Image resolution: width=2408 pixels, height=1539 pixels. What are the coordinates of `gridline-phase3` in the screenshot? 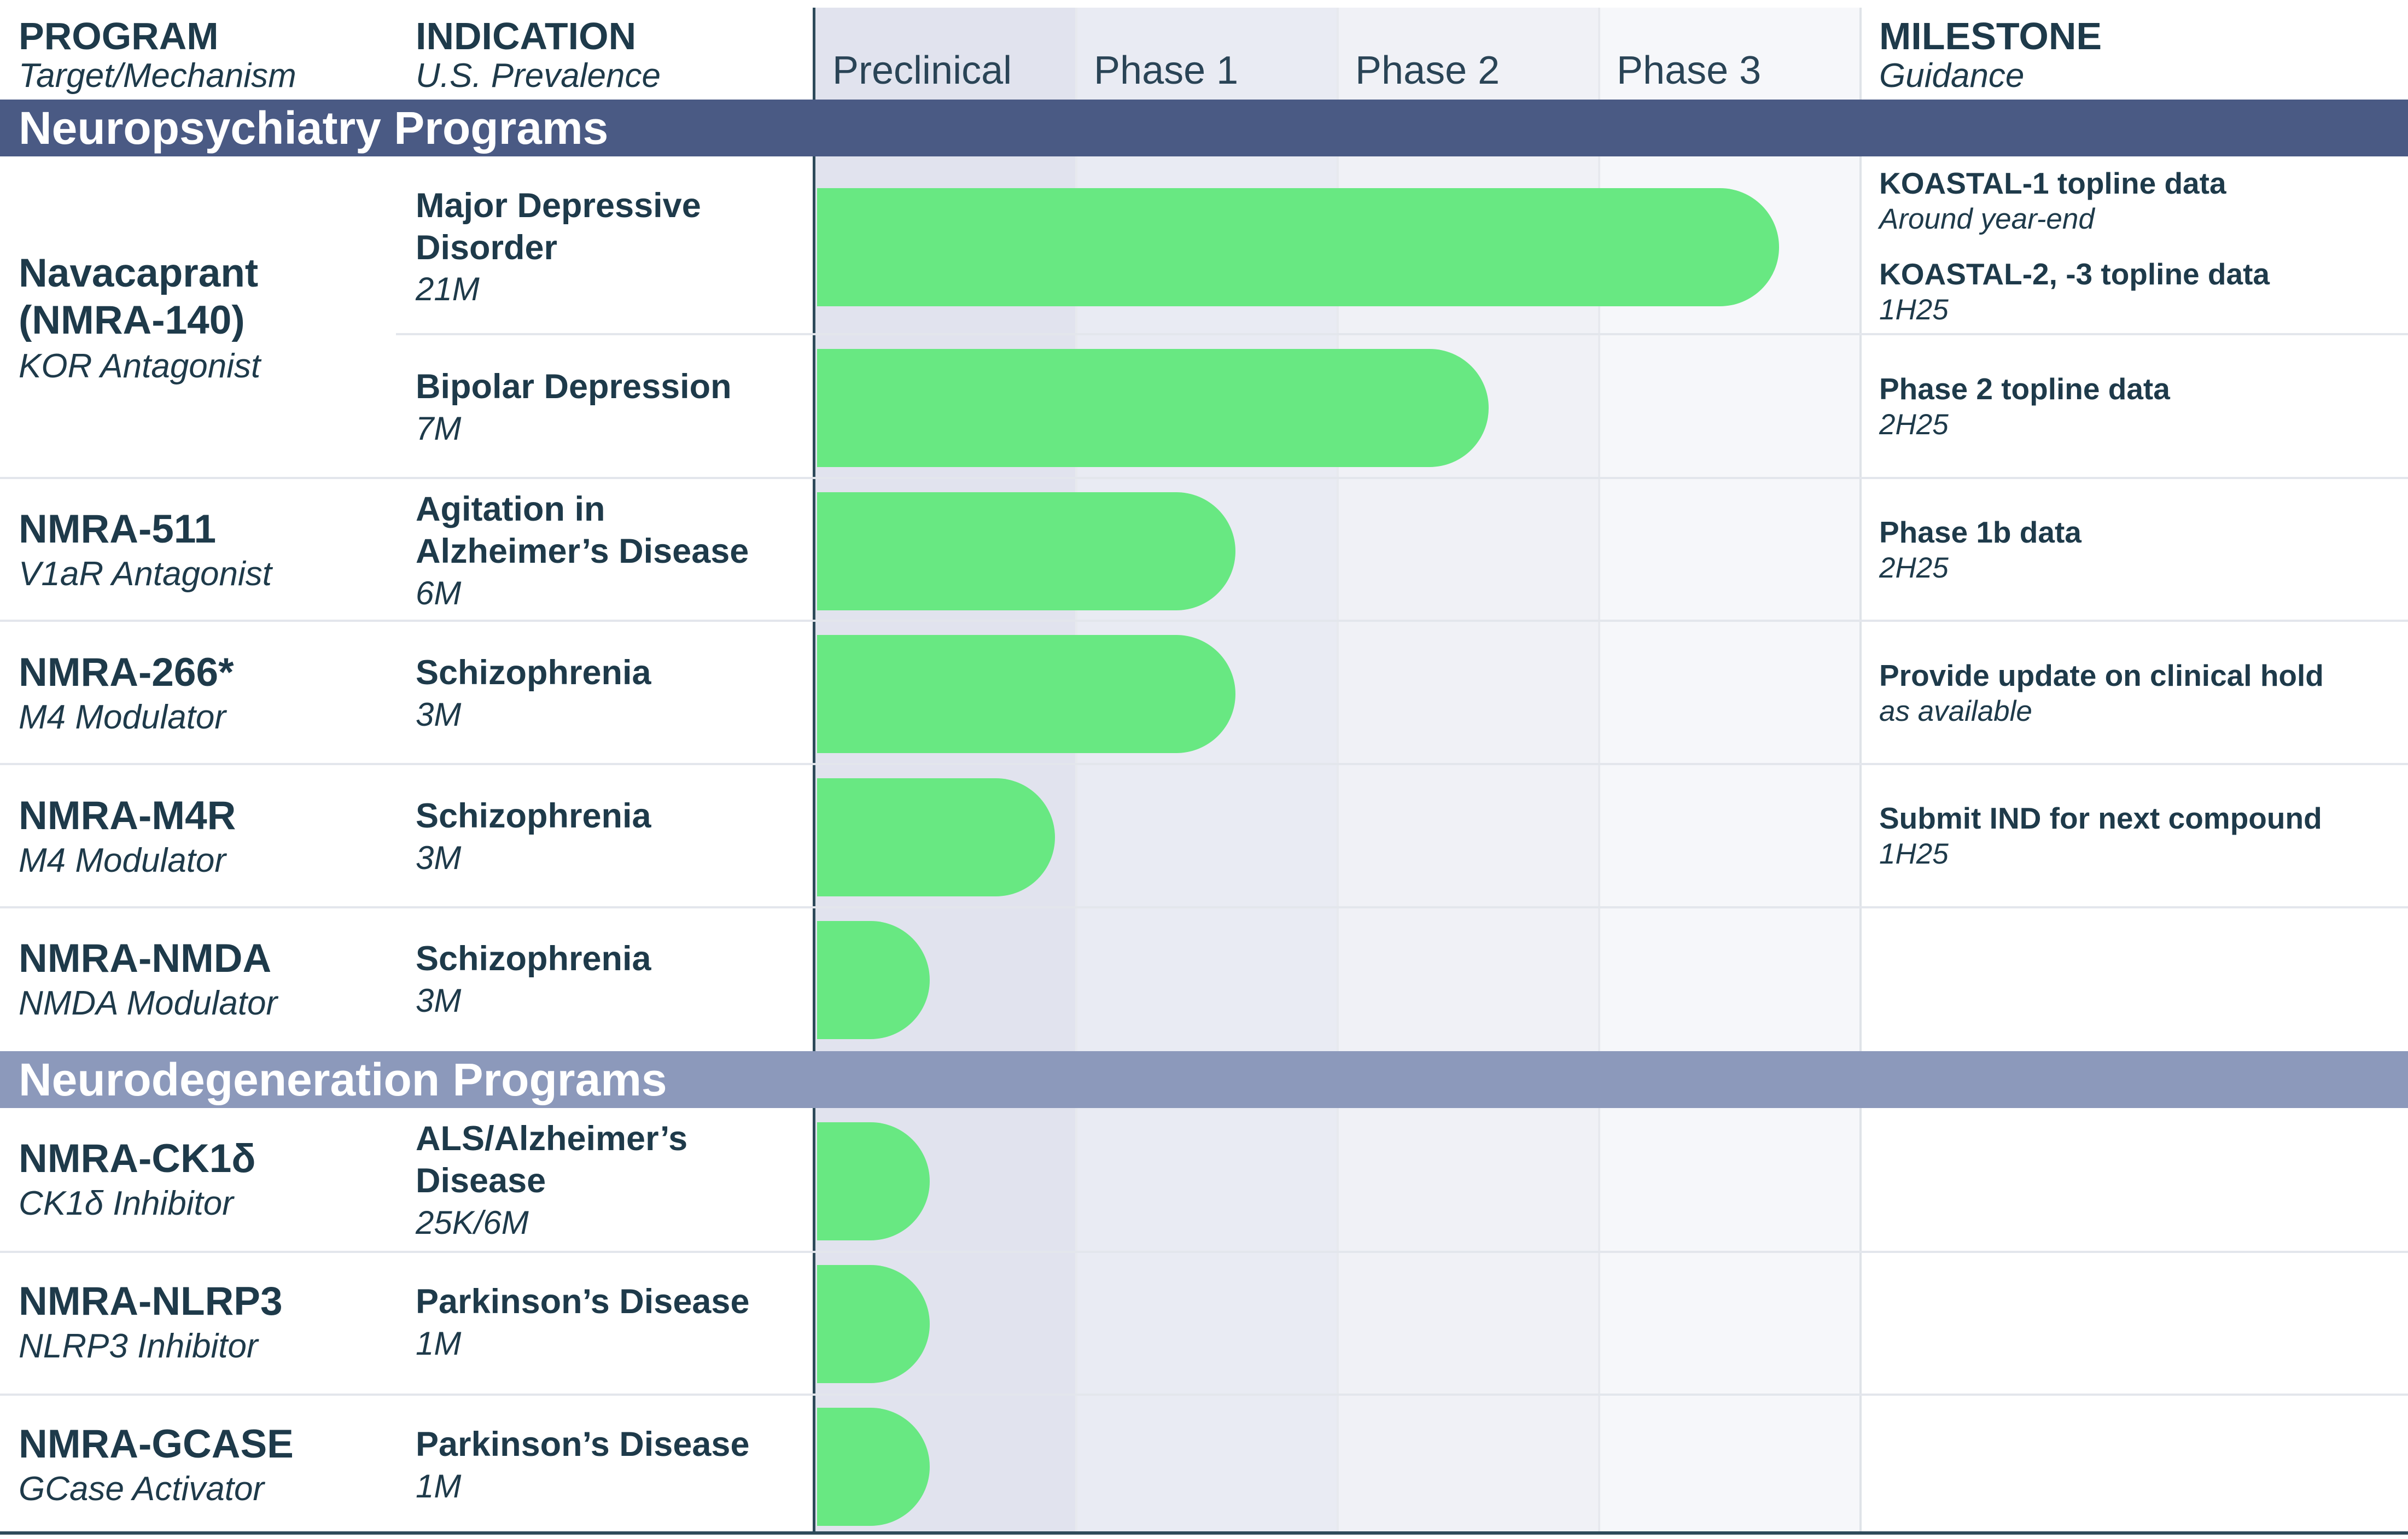 It's located at (1599, 771).